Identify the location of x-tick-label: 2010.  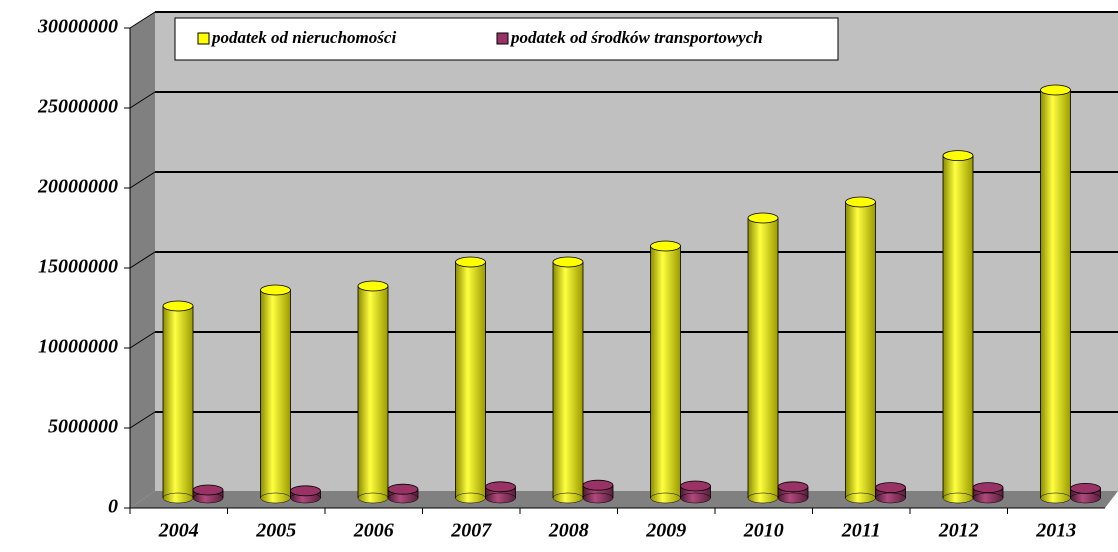
(763, 531).